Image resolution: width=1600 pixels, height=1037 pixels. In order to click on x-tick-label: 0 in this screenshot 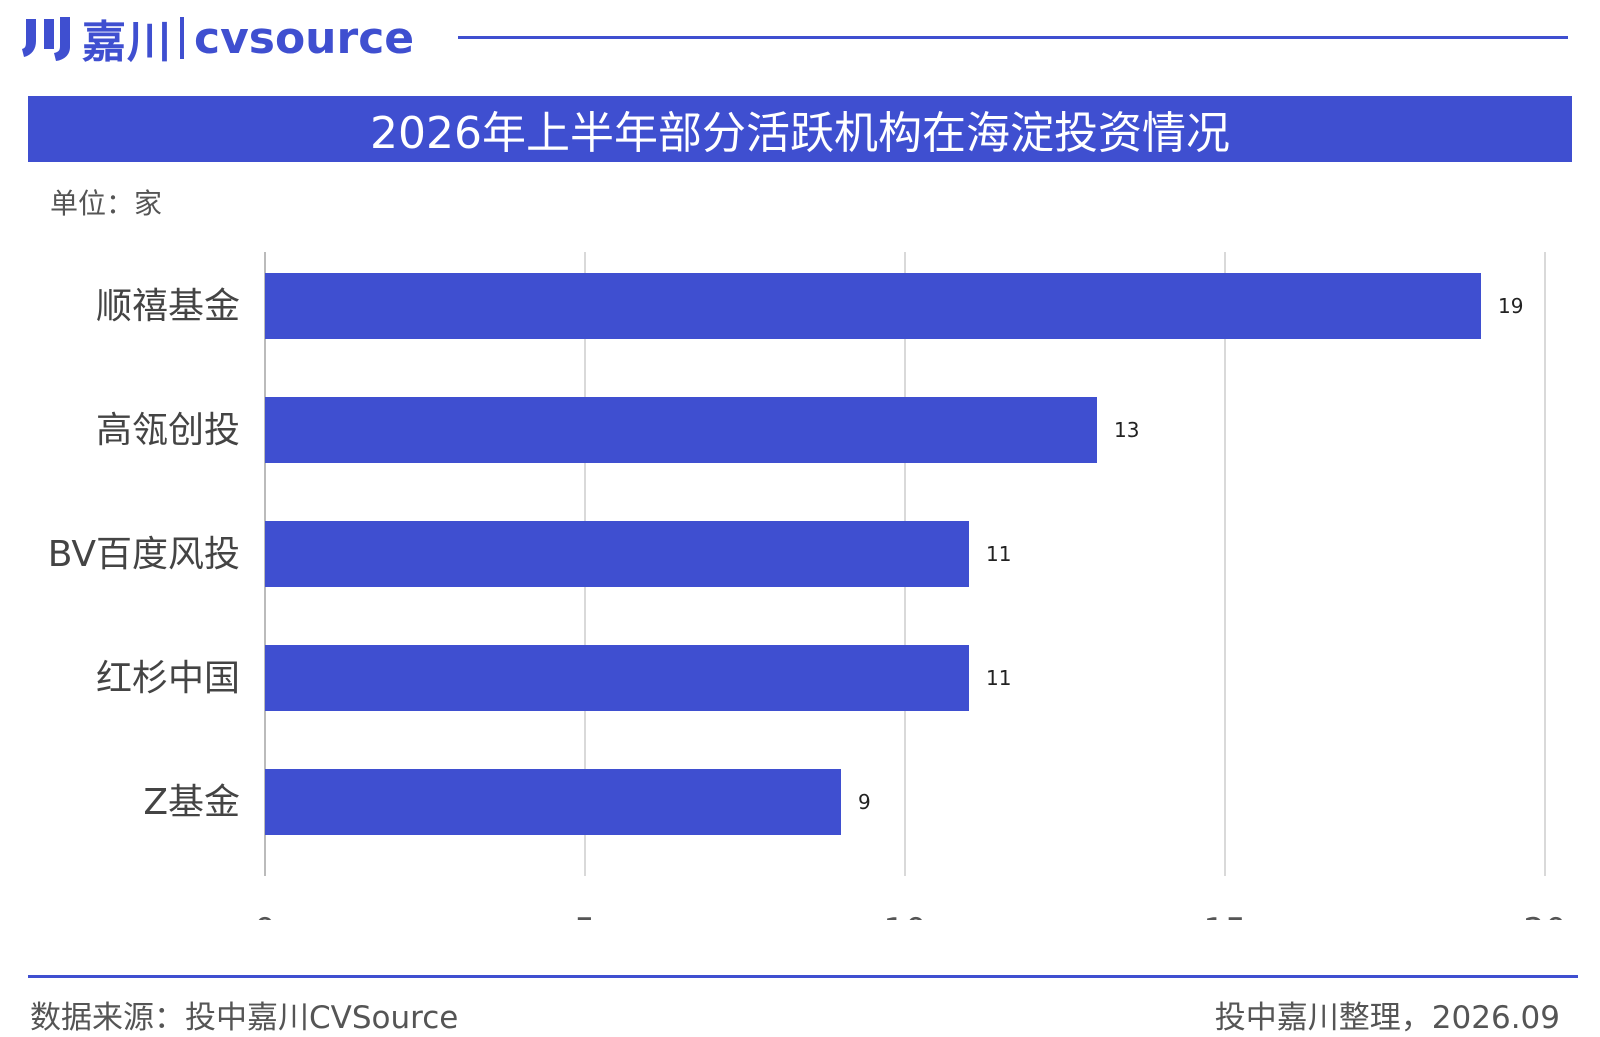, I will do `click(265, 915)`.